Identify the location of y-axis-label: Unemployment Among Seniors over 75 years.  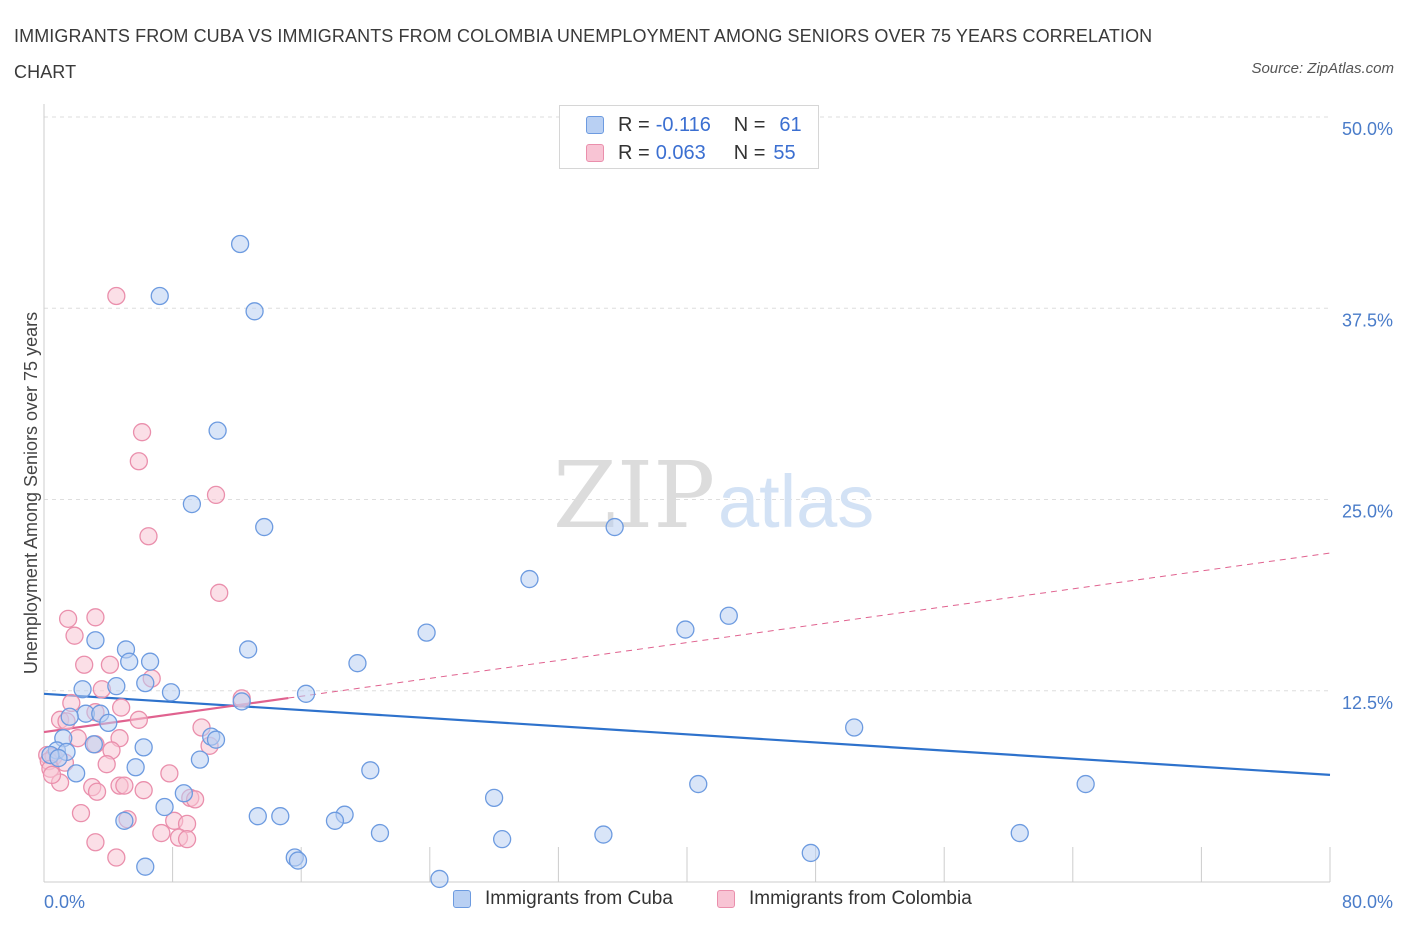
(31, 493).